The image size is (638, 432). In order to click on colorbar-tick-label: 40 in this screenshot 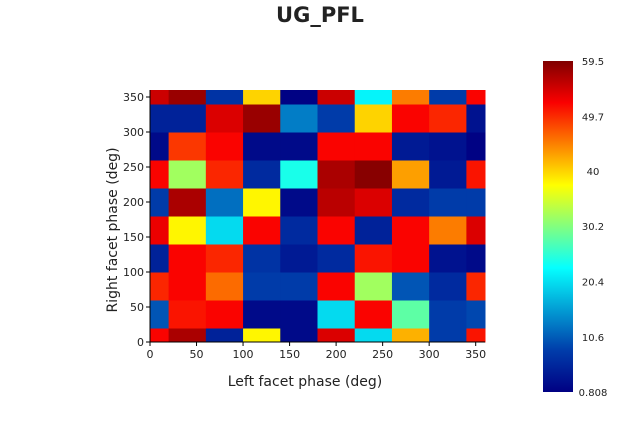, I will do `click(593, 172)`.